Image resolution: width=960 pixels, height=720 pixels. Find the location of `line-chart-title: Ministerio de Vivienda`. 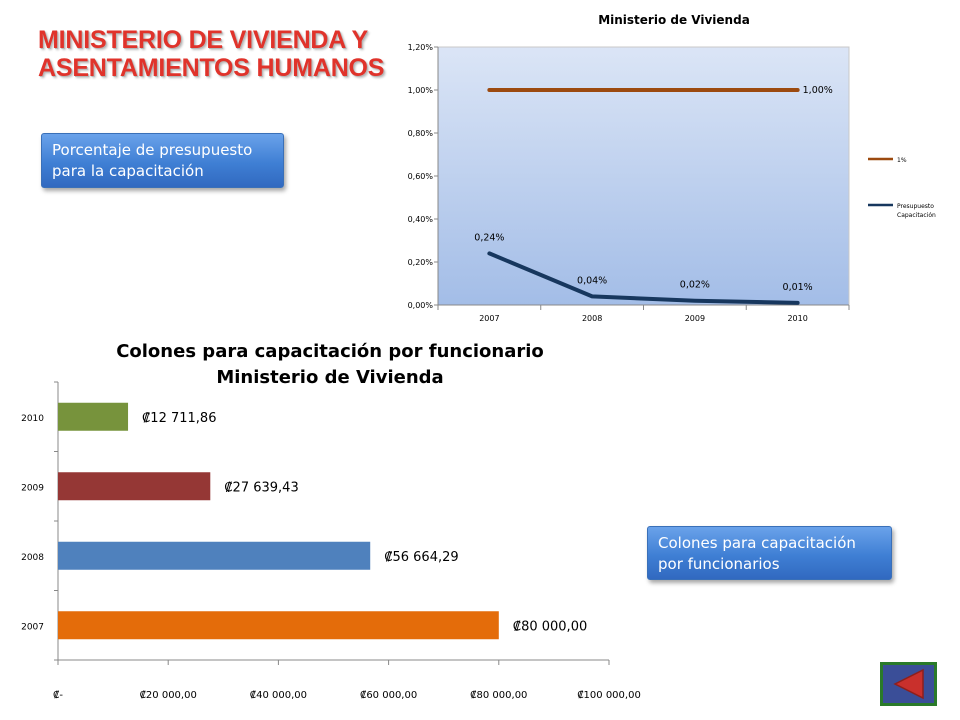

line-chart-title: Ministerio de Vivienda is located at coordinates (674, 20).